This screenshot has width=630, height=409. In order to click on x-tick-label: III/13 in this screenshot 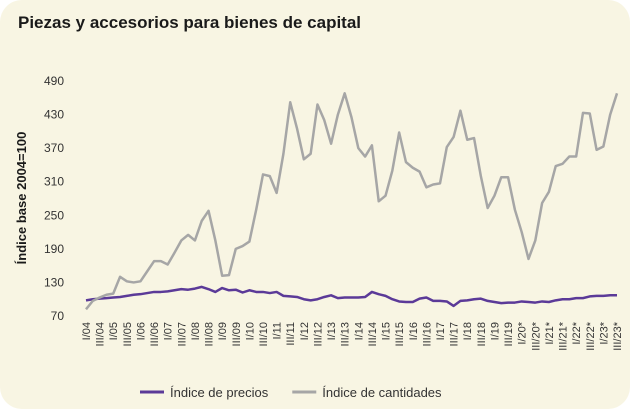, I will do `click(346, 334)`.